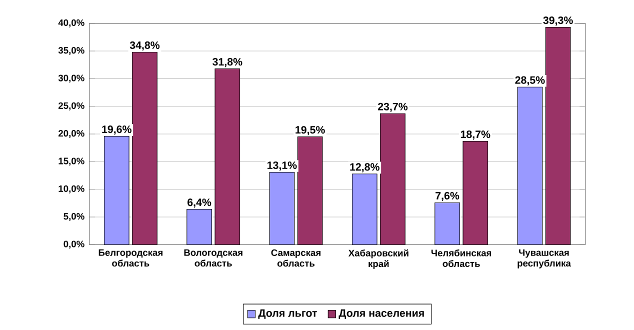 The height and width of the screenshot is (330, 634). What do you see at coordinates (71, 189) in the screenshot?
I see `y-tick-label: 10,0%` at bounding box center [71, 189].